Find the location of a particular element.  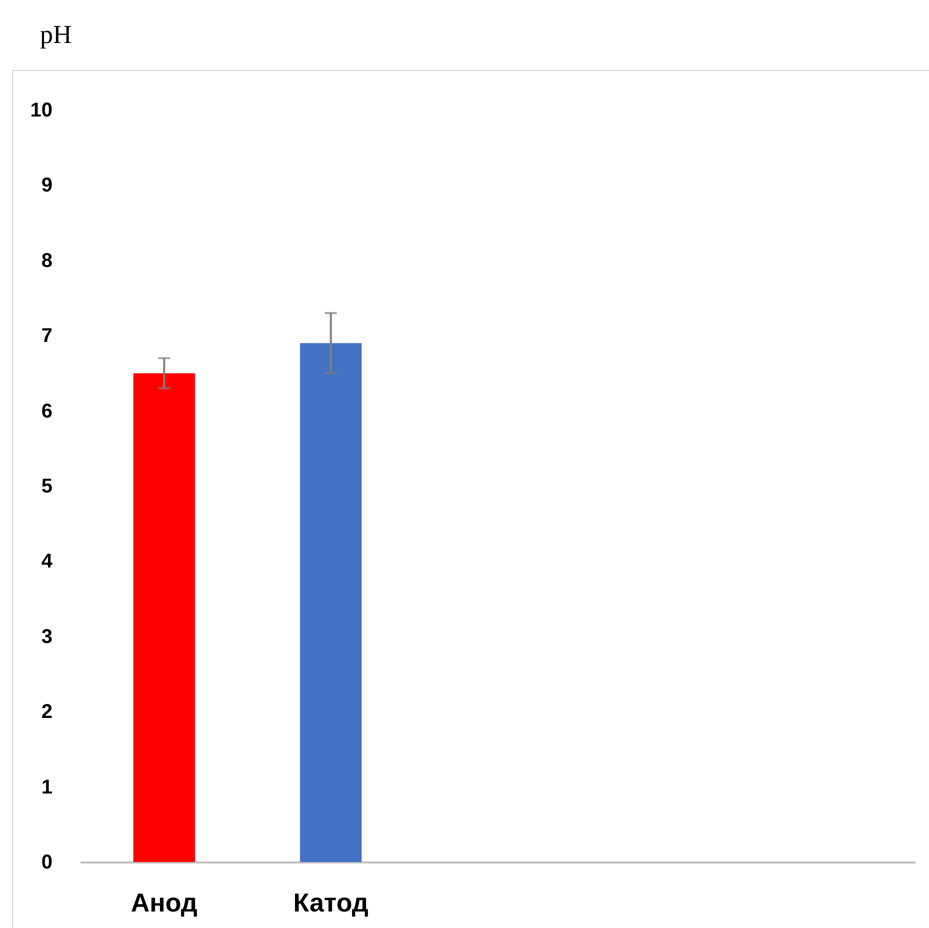

y-tick-label: 0 is located at coordinates (46, 863).